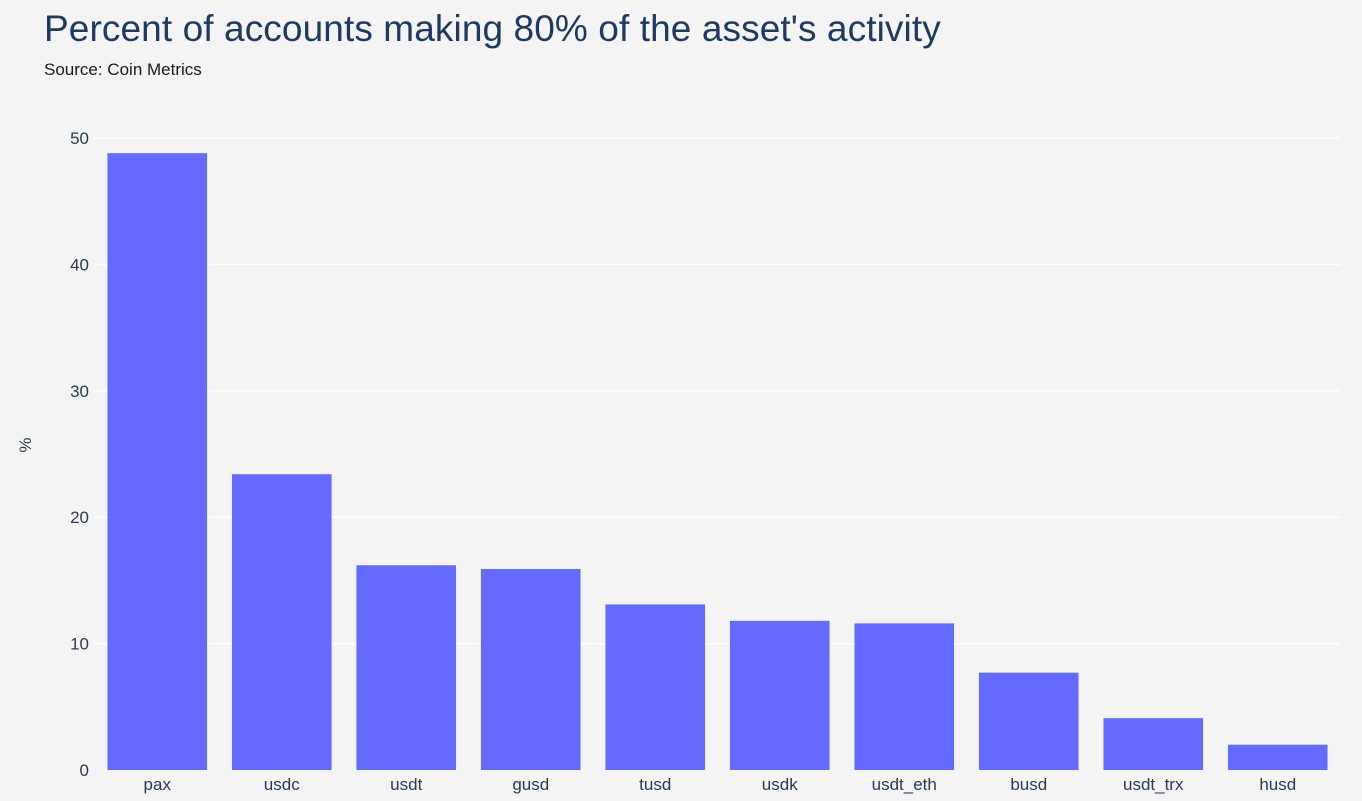  What do you see at coordinates (84, 770) in the screenshot?
I see `y-tick-label: 0` at bounding box center [84, 770].